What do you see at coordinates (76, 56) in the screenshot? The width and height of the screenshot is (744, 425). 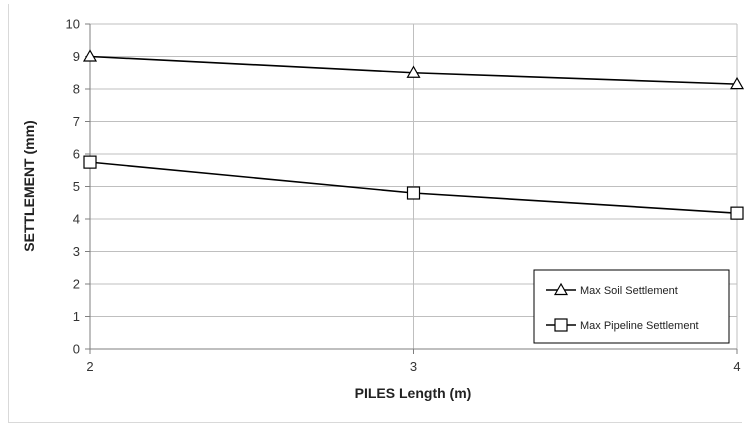 I see `y-tick-label: 9` at bounding box center [76, 56].